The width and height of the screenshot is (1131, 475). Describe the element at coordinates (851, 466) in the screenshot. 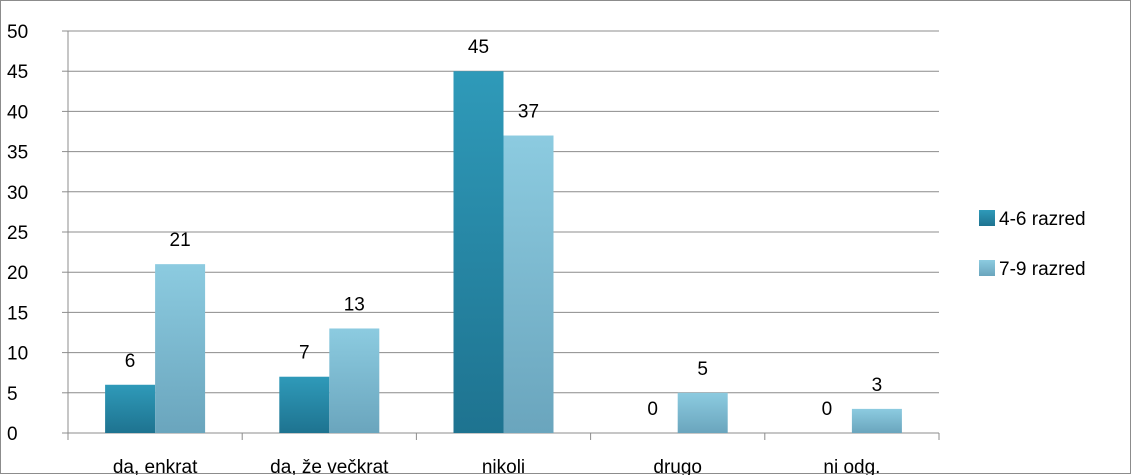

I see `category-label: ni odg.` at that location.